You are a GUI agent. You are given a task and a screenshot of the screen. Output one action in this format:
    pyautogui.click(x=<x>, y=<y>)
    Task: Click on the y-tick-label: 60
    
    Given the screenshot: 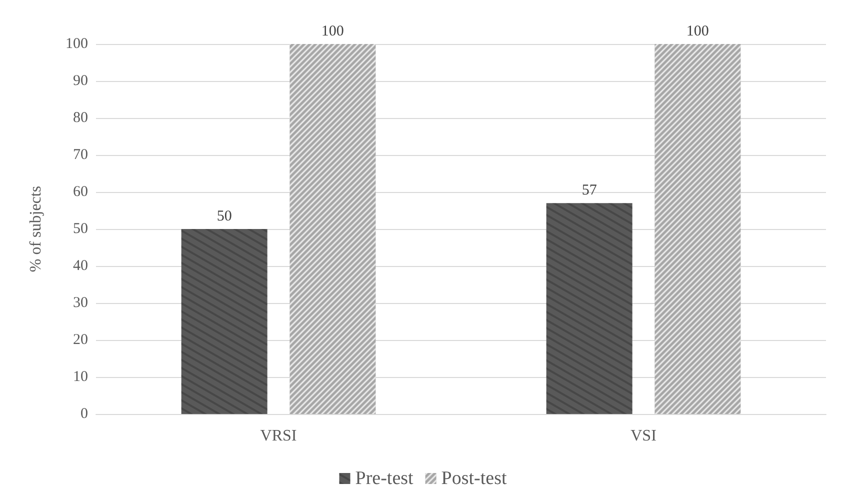 What is the action you would take?
    pyautogui.click(x=80, y=192)
    